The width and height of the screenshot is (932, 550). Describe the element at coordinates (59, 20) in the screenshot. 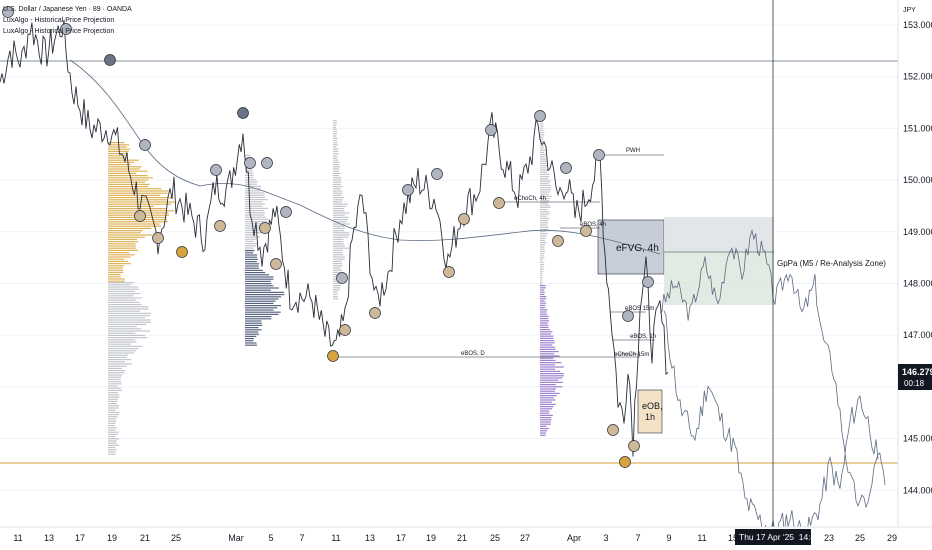

I see `indicator-1-label: LuxAlgo - Historical Price Projection` at that location.